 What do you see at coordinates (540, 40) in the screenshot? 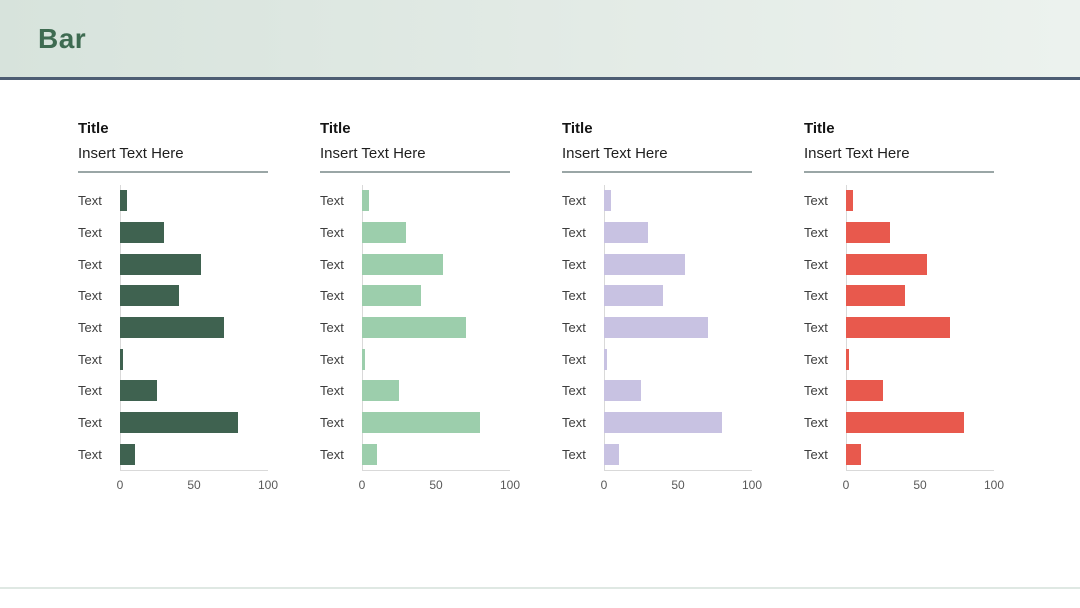
I see `slide-header: Bar` at bounding box center [540, 40].